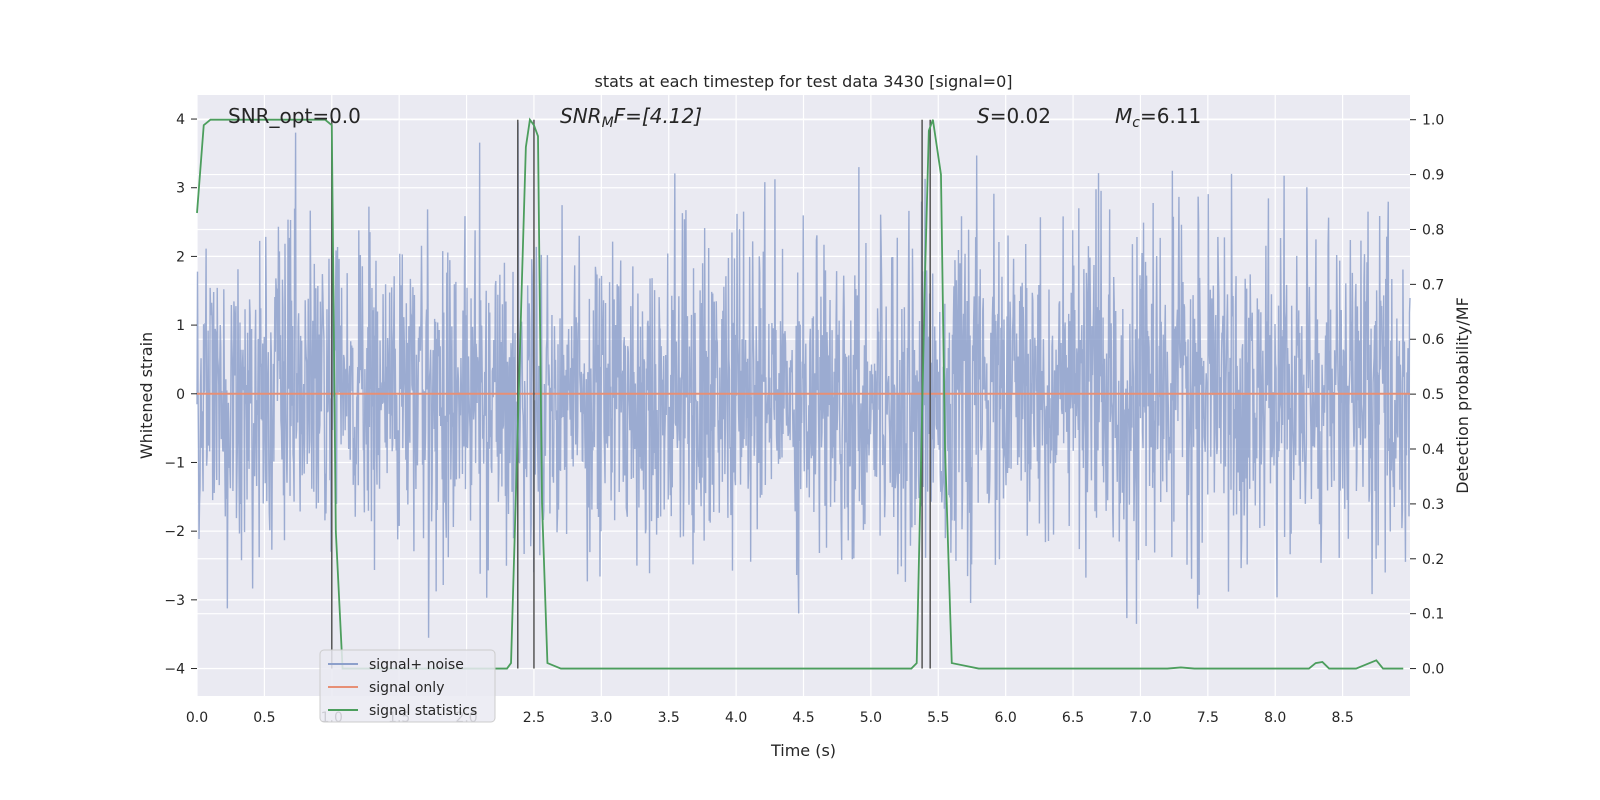  I want to click on x-axis-label: Time (s), so click(803, 750).